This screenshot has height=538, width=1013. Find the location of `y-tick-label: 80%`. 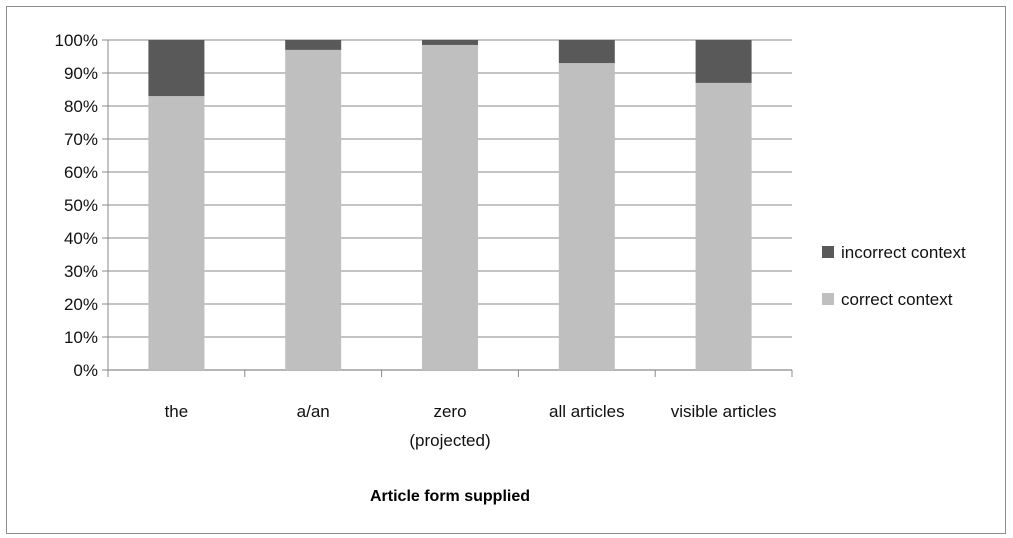

y-tick-label: 80% is located at coordinates (81, 106).